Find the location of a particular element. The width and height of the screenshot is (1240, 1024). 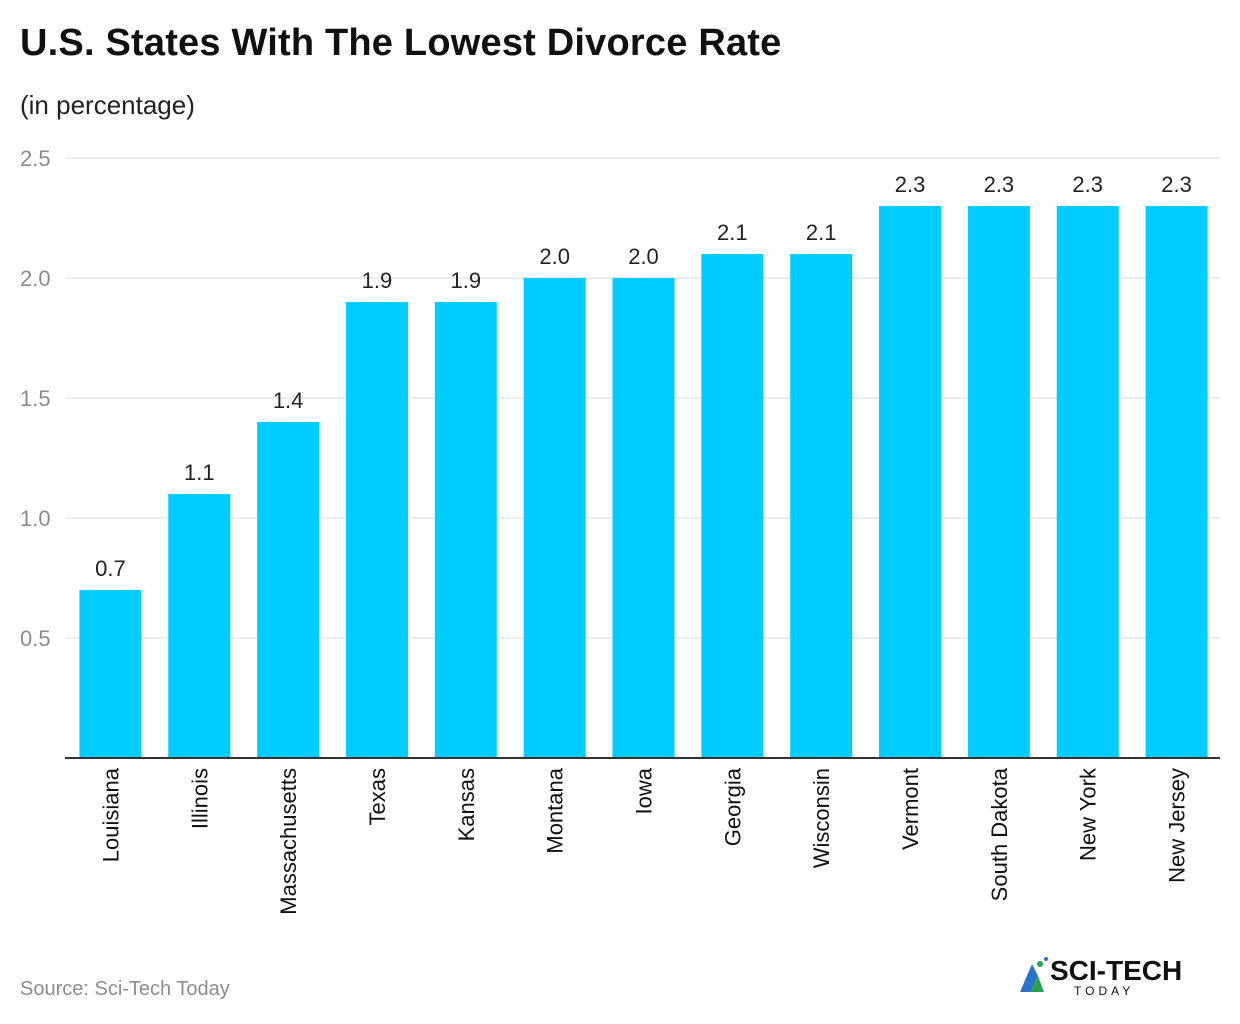

x-tick-label: Texas is located at coordinates (377, 796).